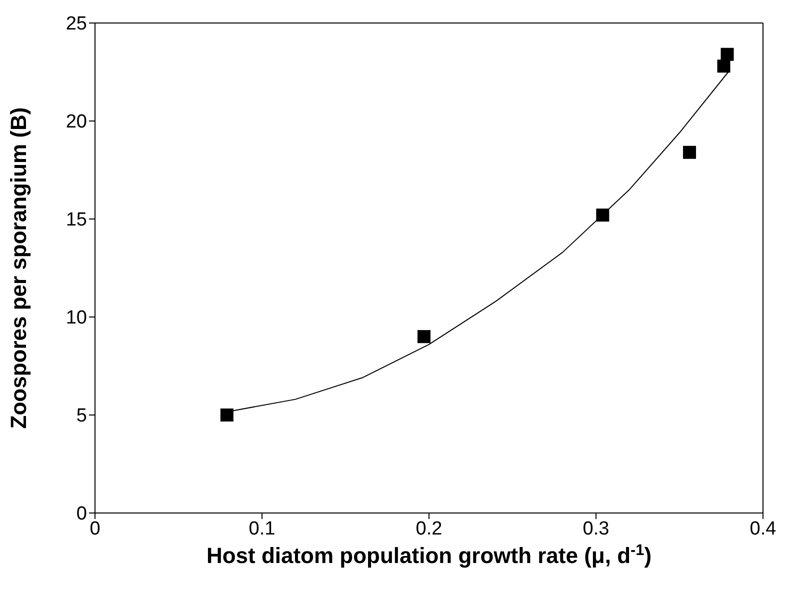  I want to click on y-tick-label: 25, so click(76, 24).